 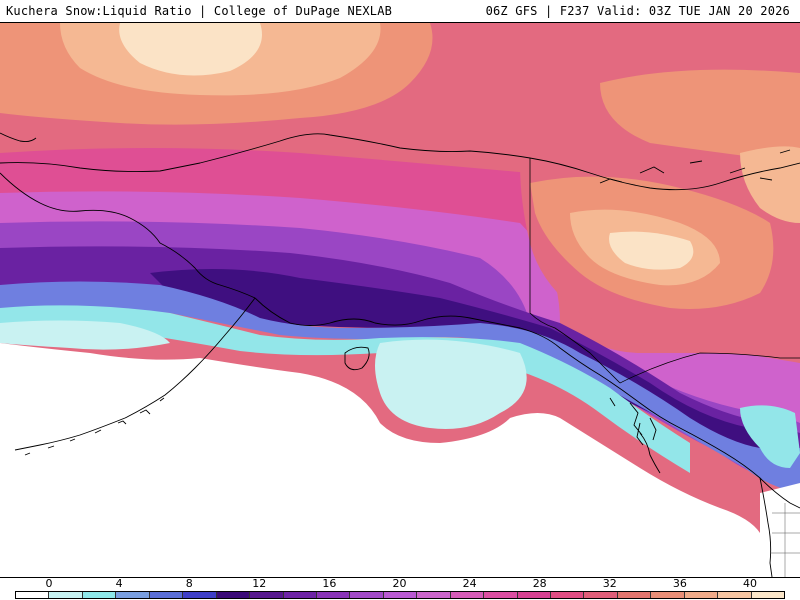 What do you see at coordinates (357, 358) in the screenshot?
I see `kodiak-island` at bounding box center [357, 358].